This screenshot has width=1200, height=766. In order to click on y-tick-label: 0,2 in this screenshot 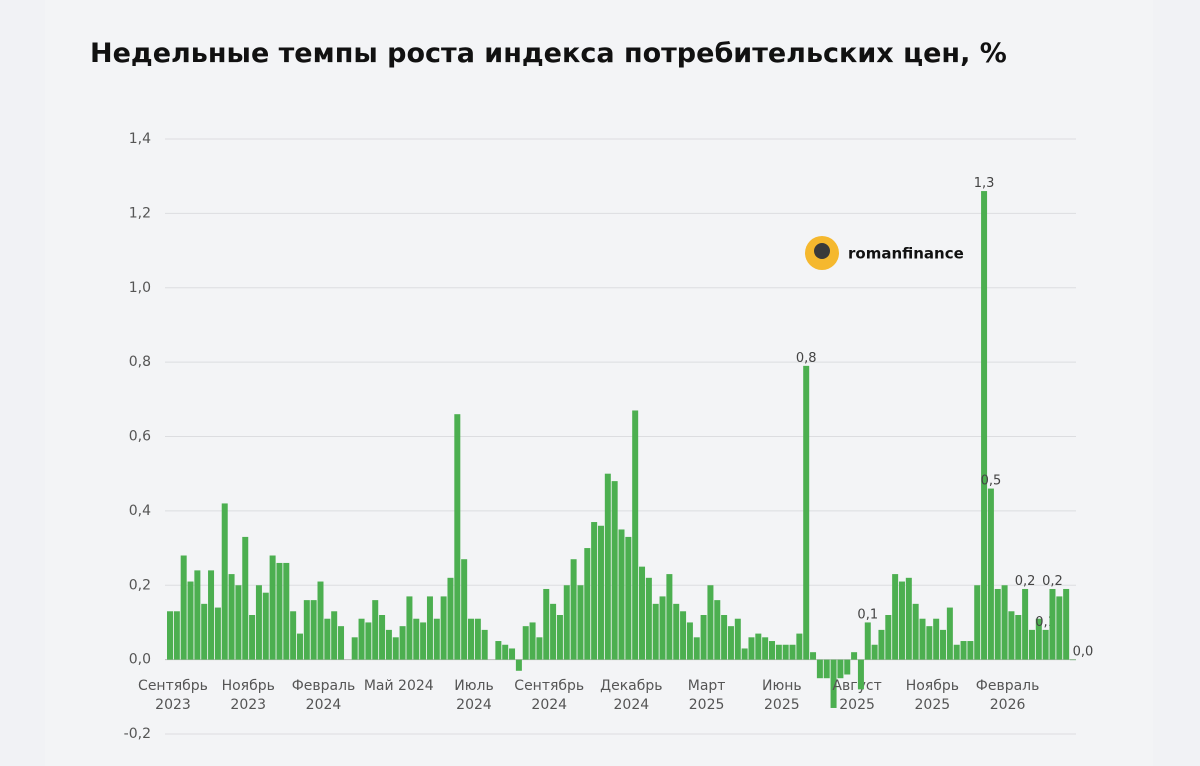, I will do `click(140, 585)`.